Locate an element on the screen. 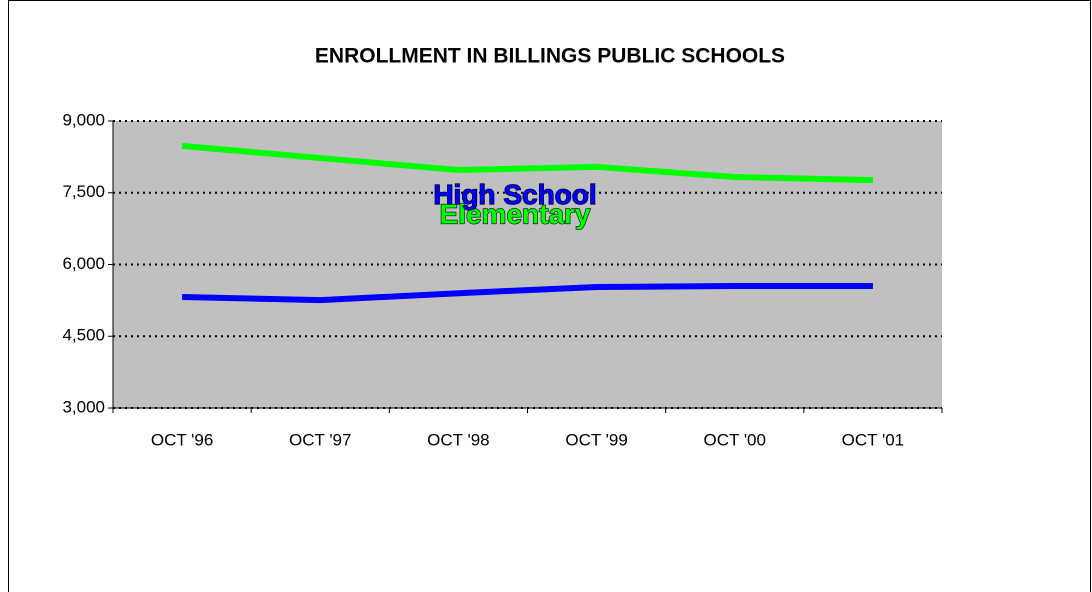 The width and height of the screenshot is (1092, 592). y-tick-label: 6,000 is located at coordinates (83, 263).